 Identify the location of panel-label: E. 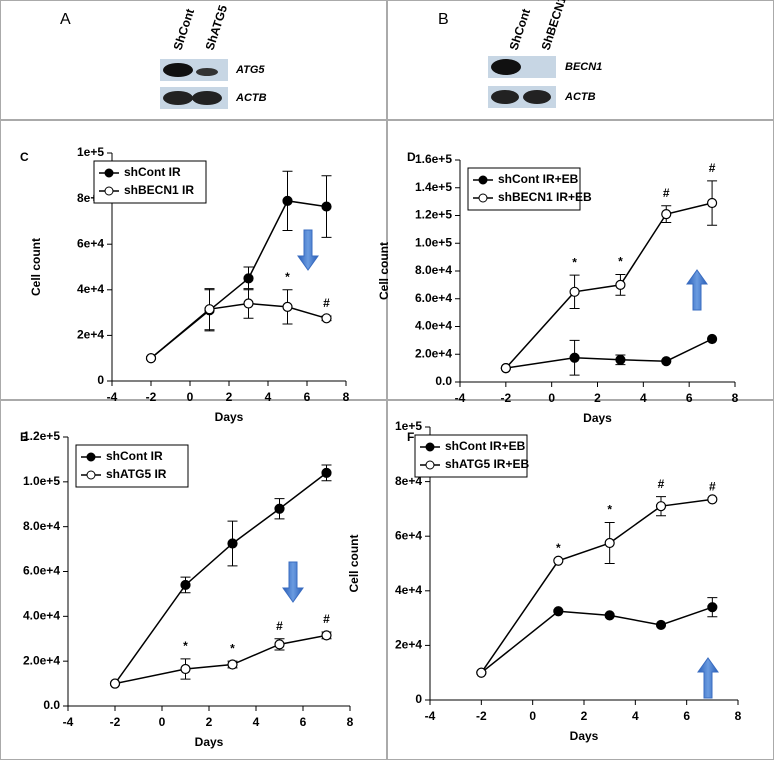
(24, 437).